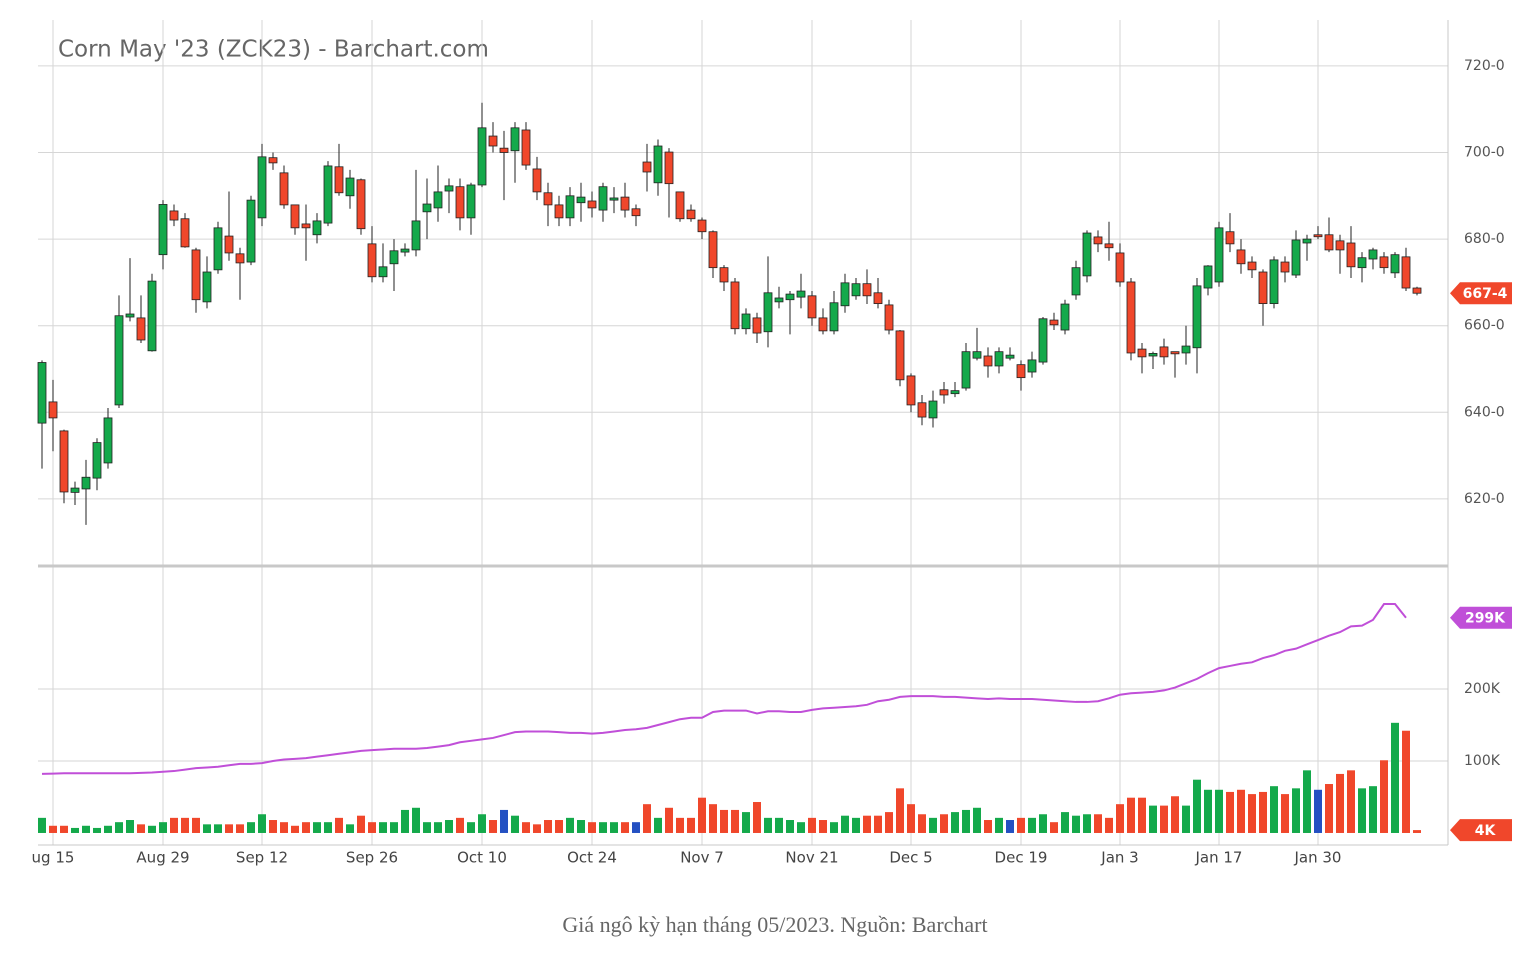 The image size is (1529, 958). What do you see at coordinates (1484, 326) in the screenshot?
I see `y-tick-label: 660-0` at bounding box center [1484, 326].